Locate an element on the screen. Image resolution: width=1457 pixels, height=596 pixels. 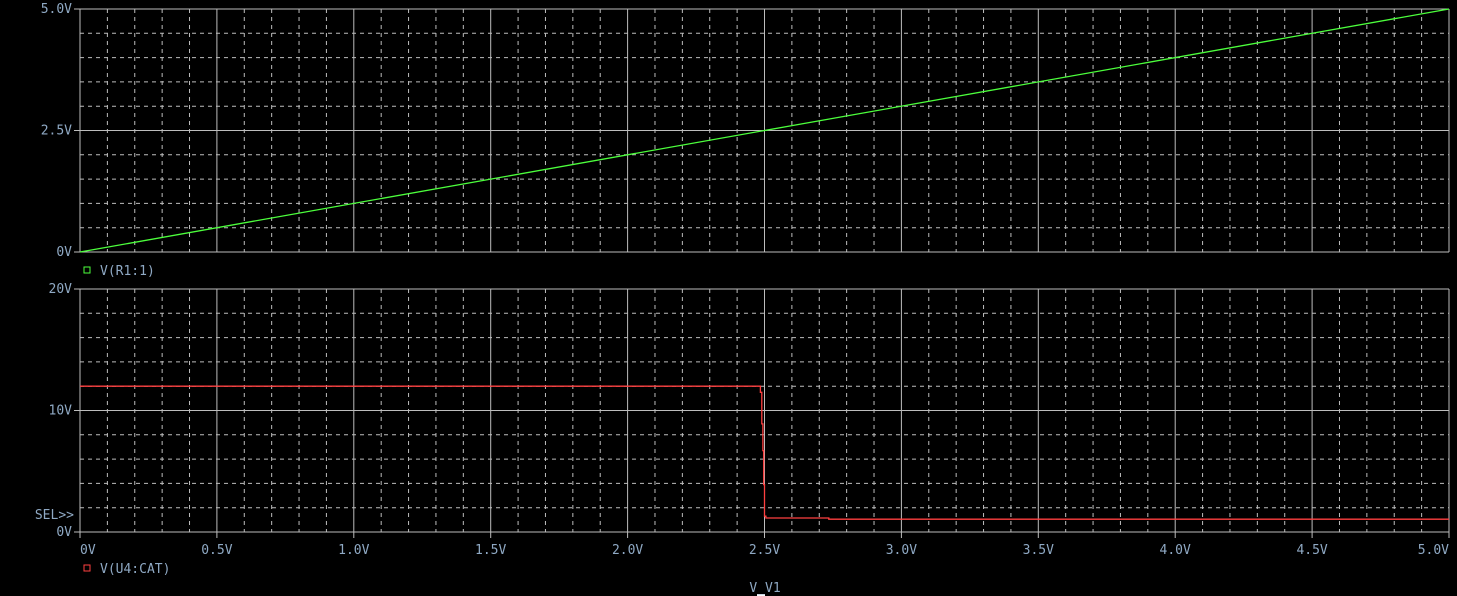
legend-label: V(R1:1) is located at coordinates (127, 271).